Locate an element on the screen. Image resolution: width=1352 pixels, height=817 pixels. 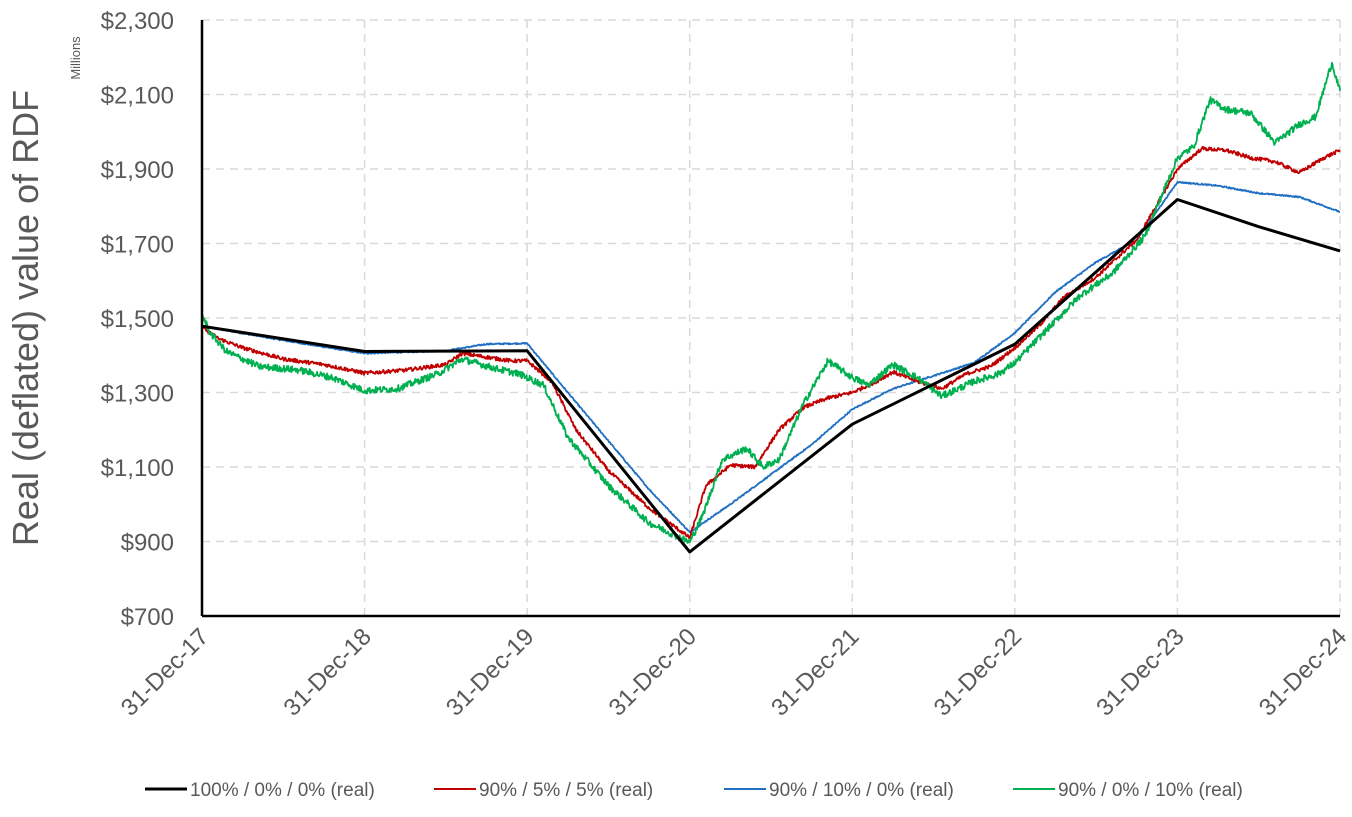
x-tick-label: 31-Dec-20 is located at coordinates (653, 672).